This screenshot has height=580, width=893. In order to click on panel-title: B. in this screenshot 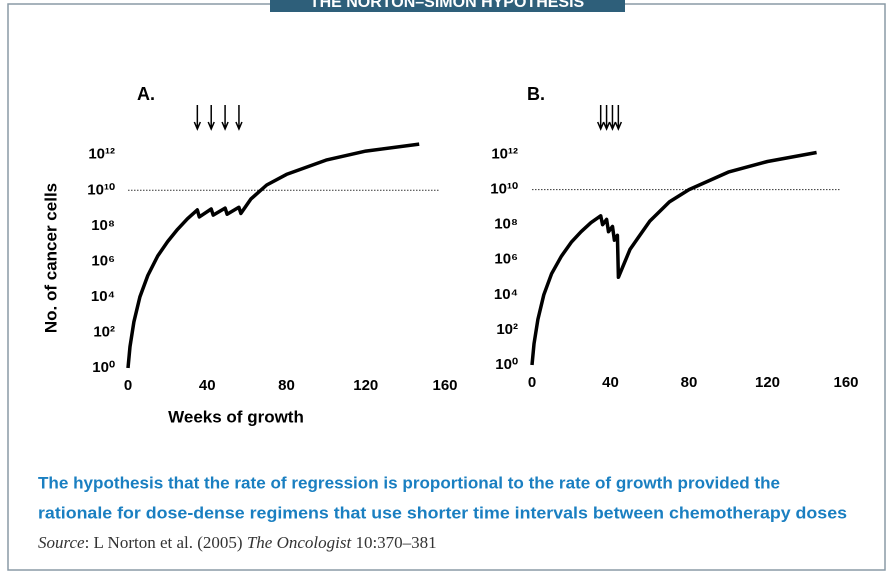, I will do `click(536, 94)`.